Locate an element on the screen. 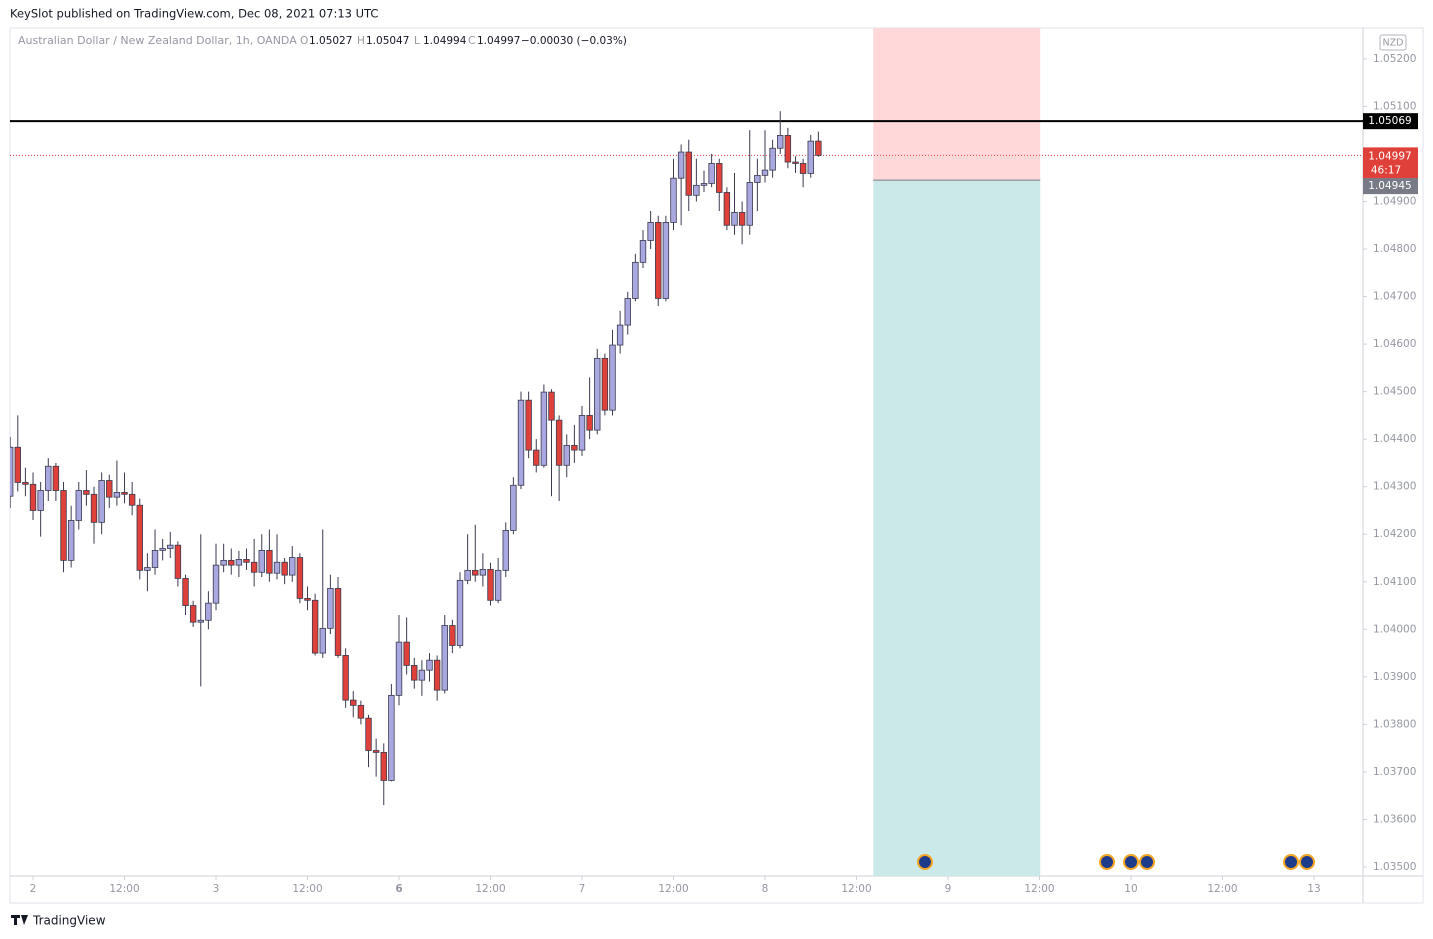  y-tick-label: 1.04600 is located at coordinates (1394, 344).